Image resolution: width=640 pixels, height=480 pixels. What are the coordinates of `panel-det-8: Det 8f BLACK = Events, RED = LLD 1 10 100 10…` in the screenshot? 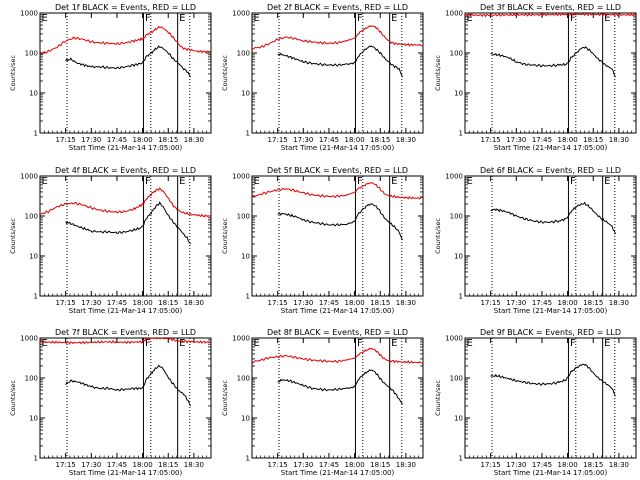 It's located at (322, 402).